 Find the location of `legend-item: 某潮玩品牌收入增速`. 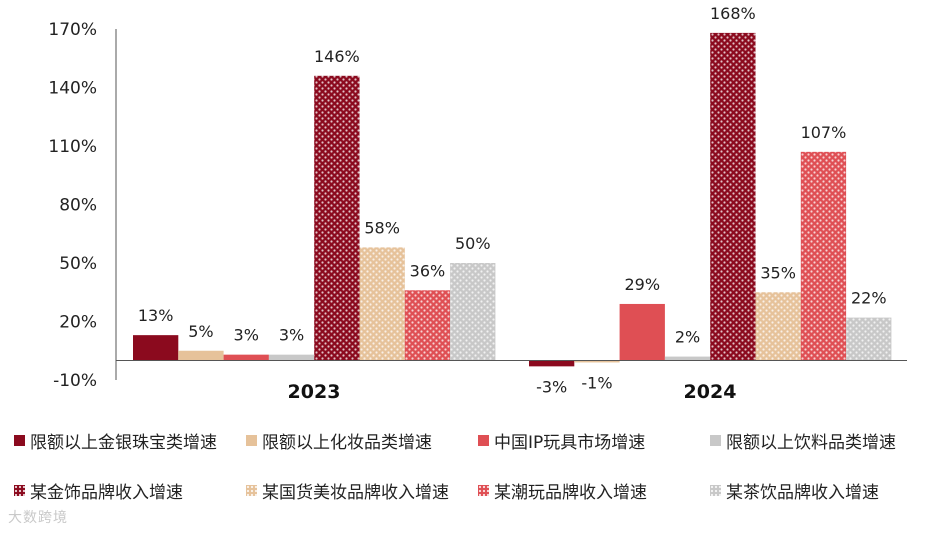

legend-item: 某潮玩品牌收入增速 is located at coordinates (594, 491).